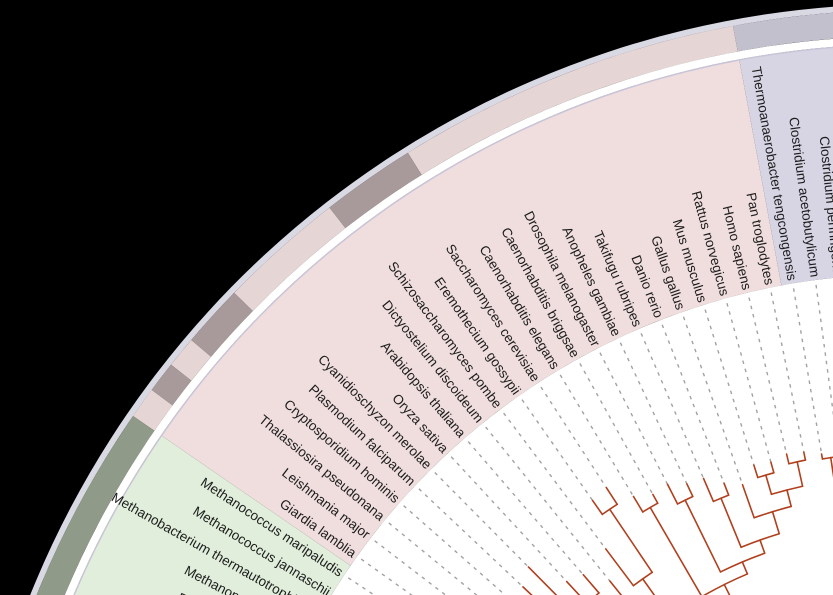  I want to click on branch-leaf-schizosaccharomyces-pombe, so click(619, 567).